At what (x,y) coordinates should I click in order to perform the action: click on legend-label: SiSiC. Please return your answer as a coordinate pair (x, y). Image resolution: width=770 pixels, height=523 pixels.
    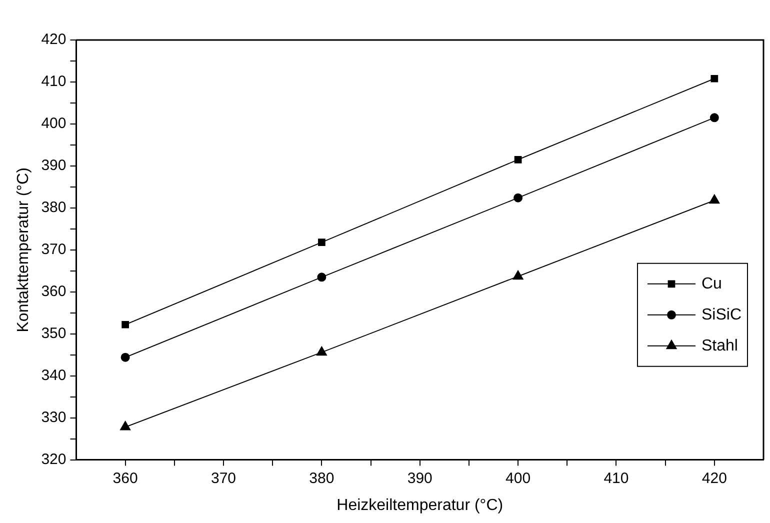
    Looking at the image, I should click on (721, 315).